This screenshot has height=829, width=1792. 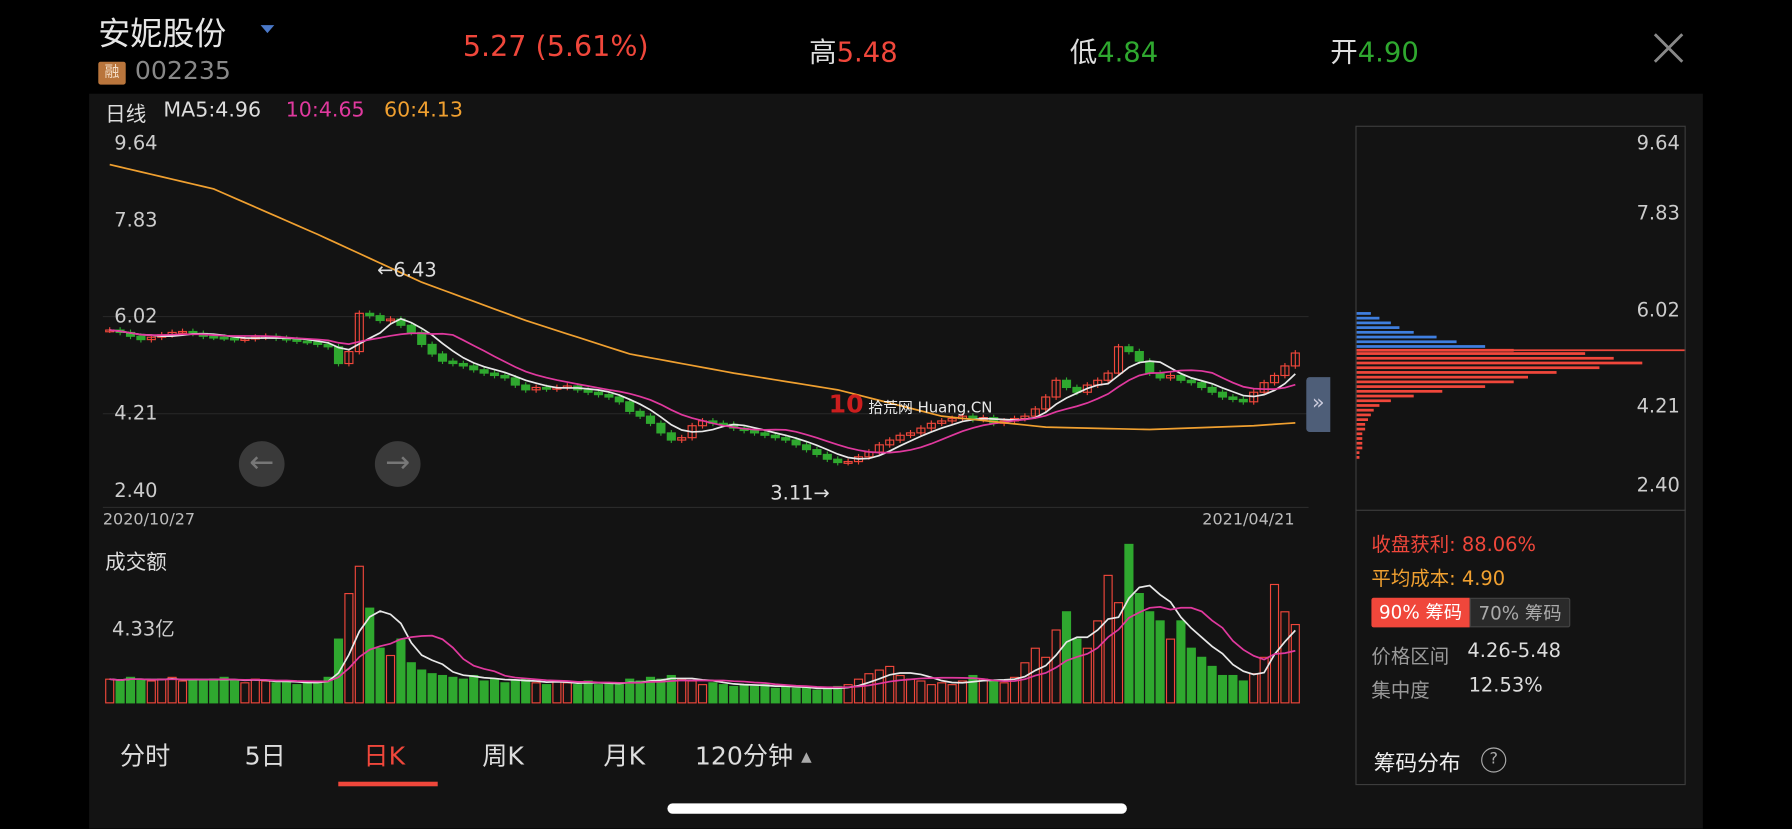 I want to click on ma10-line, so click(x=702, y=391).